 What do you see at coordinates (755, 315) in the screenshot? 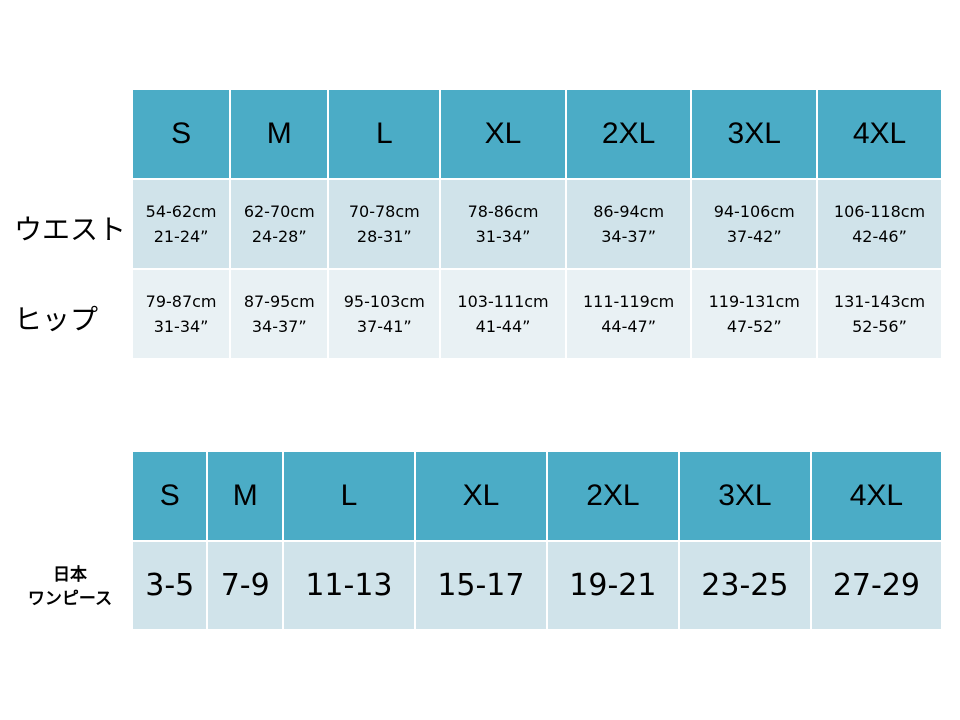
I see `measurement-cell: 119-131cm 47-52”` at bounding box center [755, 315].